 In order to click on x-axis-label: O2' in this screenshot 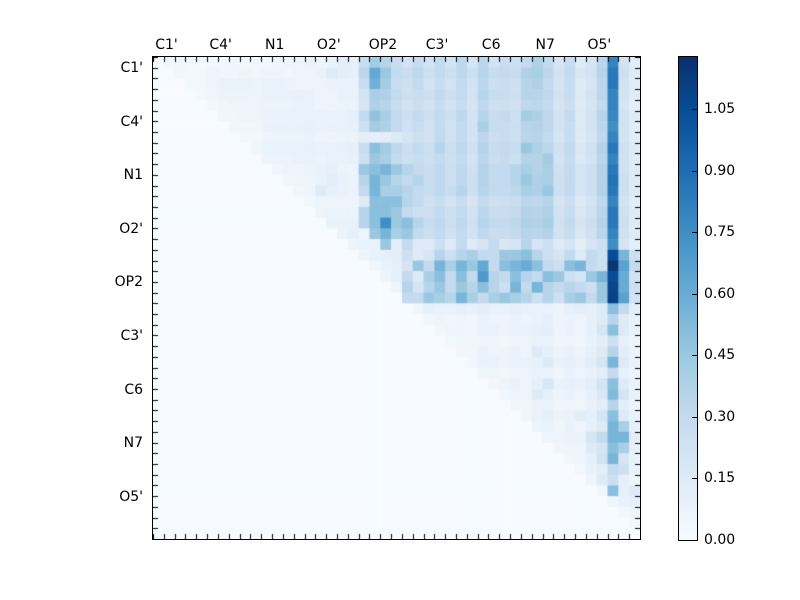, I will do `click(328, 45)`.